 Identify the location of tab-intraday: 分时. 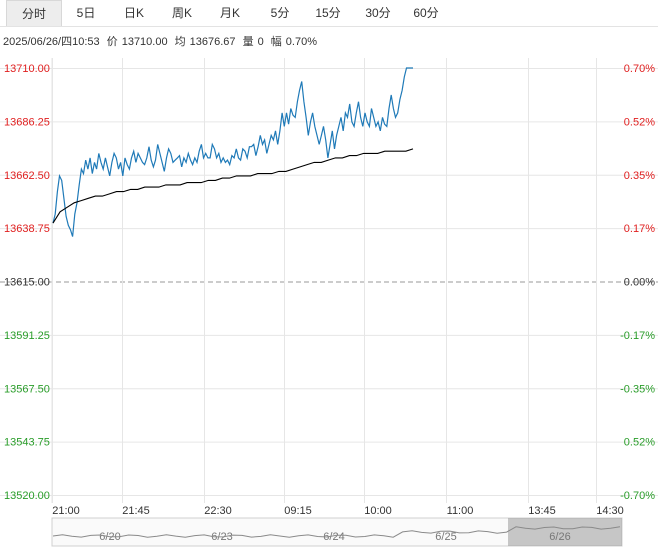
(34, 13).